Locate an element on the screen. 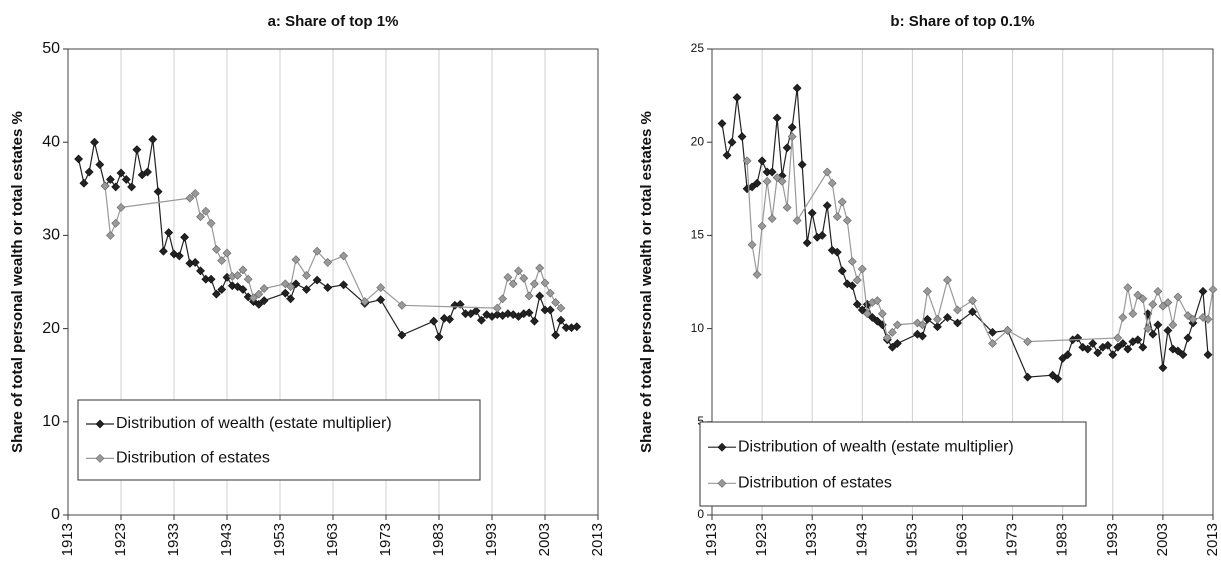 The height and width of the screenshot is (574, 1221). y-tick-label: 50 is located at coordinates (51, 48).